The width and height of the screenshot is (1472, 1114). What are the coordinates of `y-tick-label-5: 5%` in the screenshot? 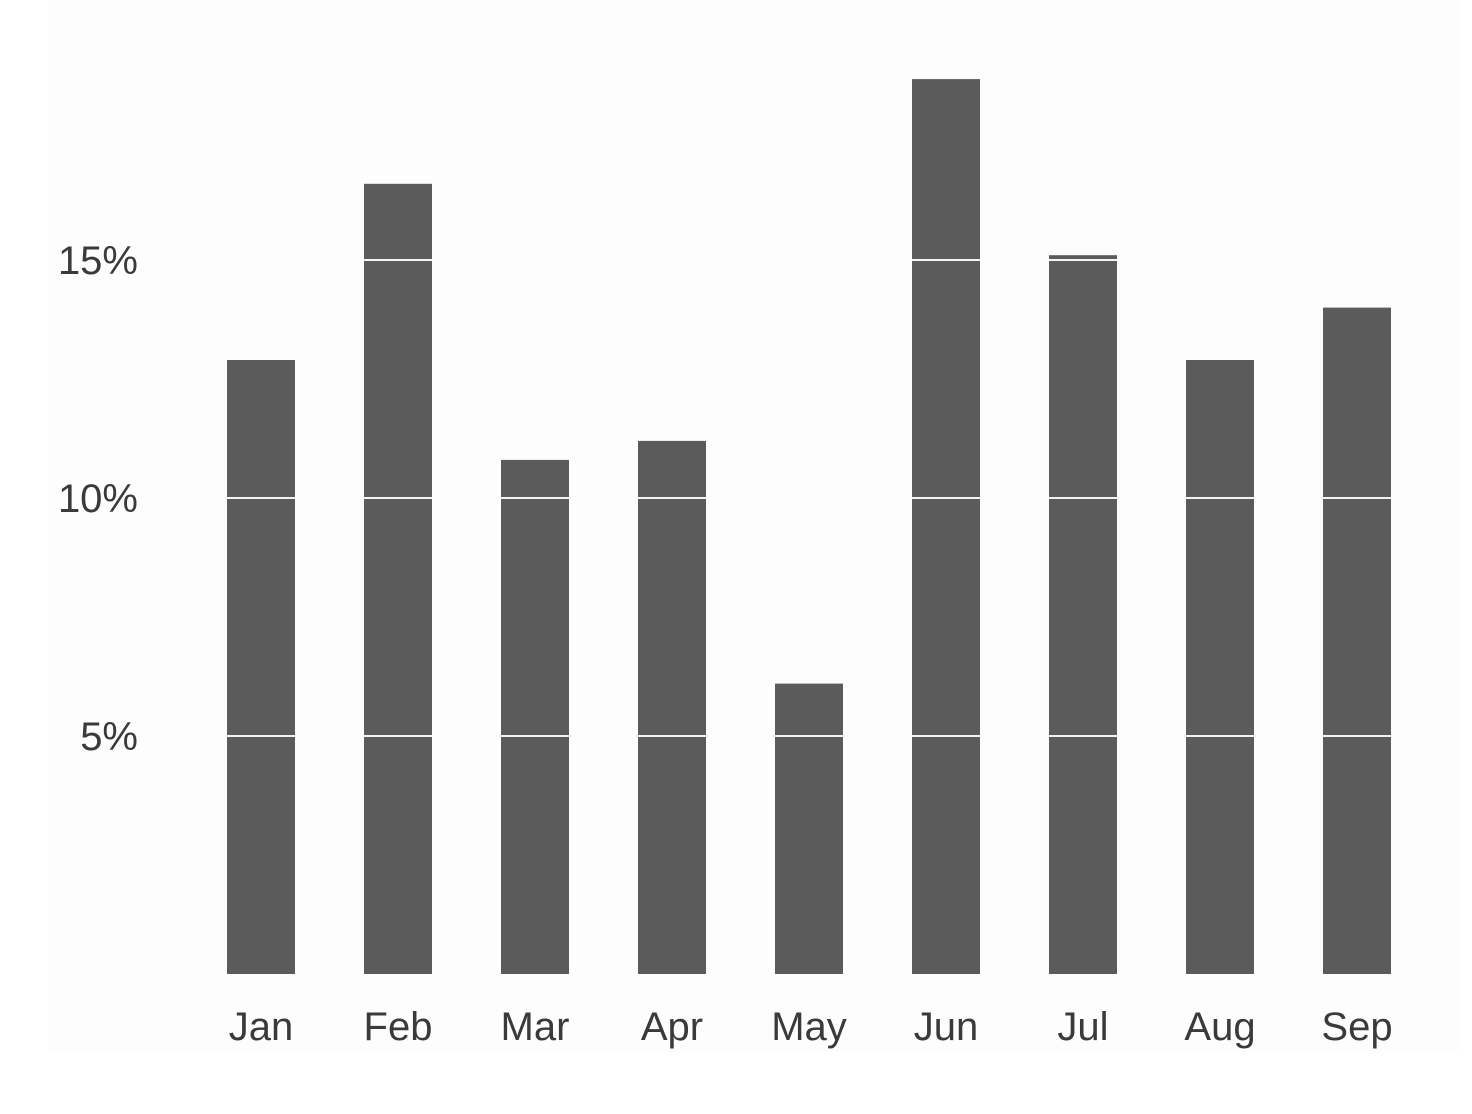 It's located at (109, 737).